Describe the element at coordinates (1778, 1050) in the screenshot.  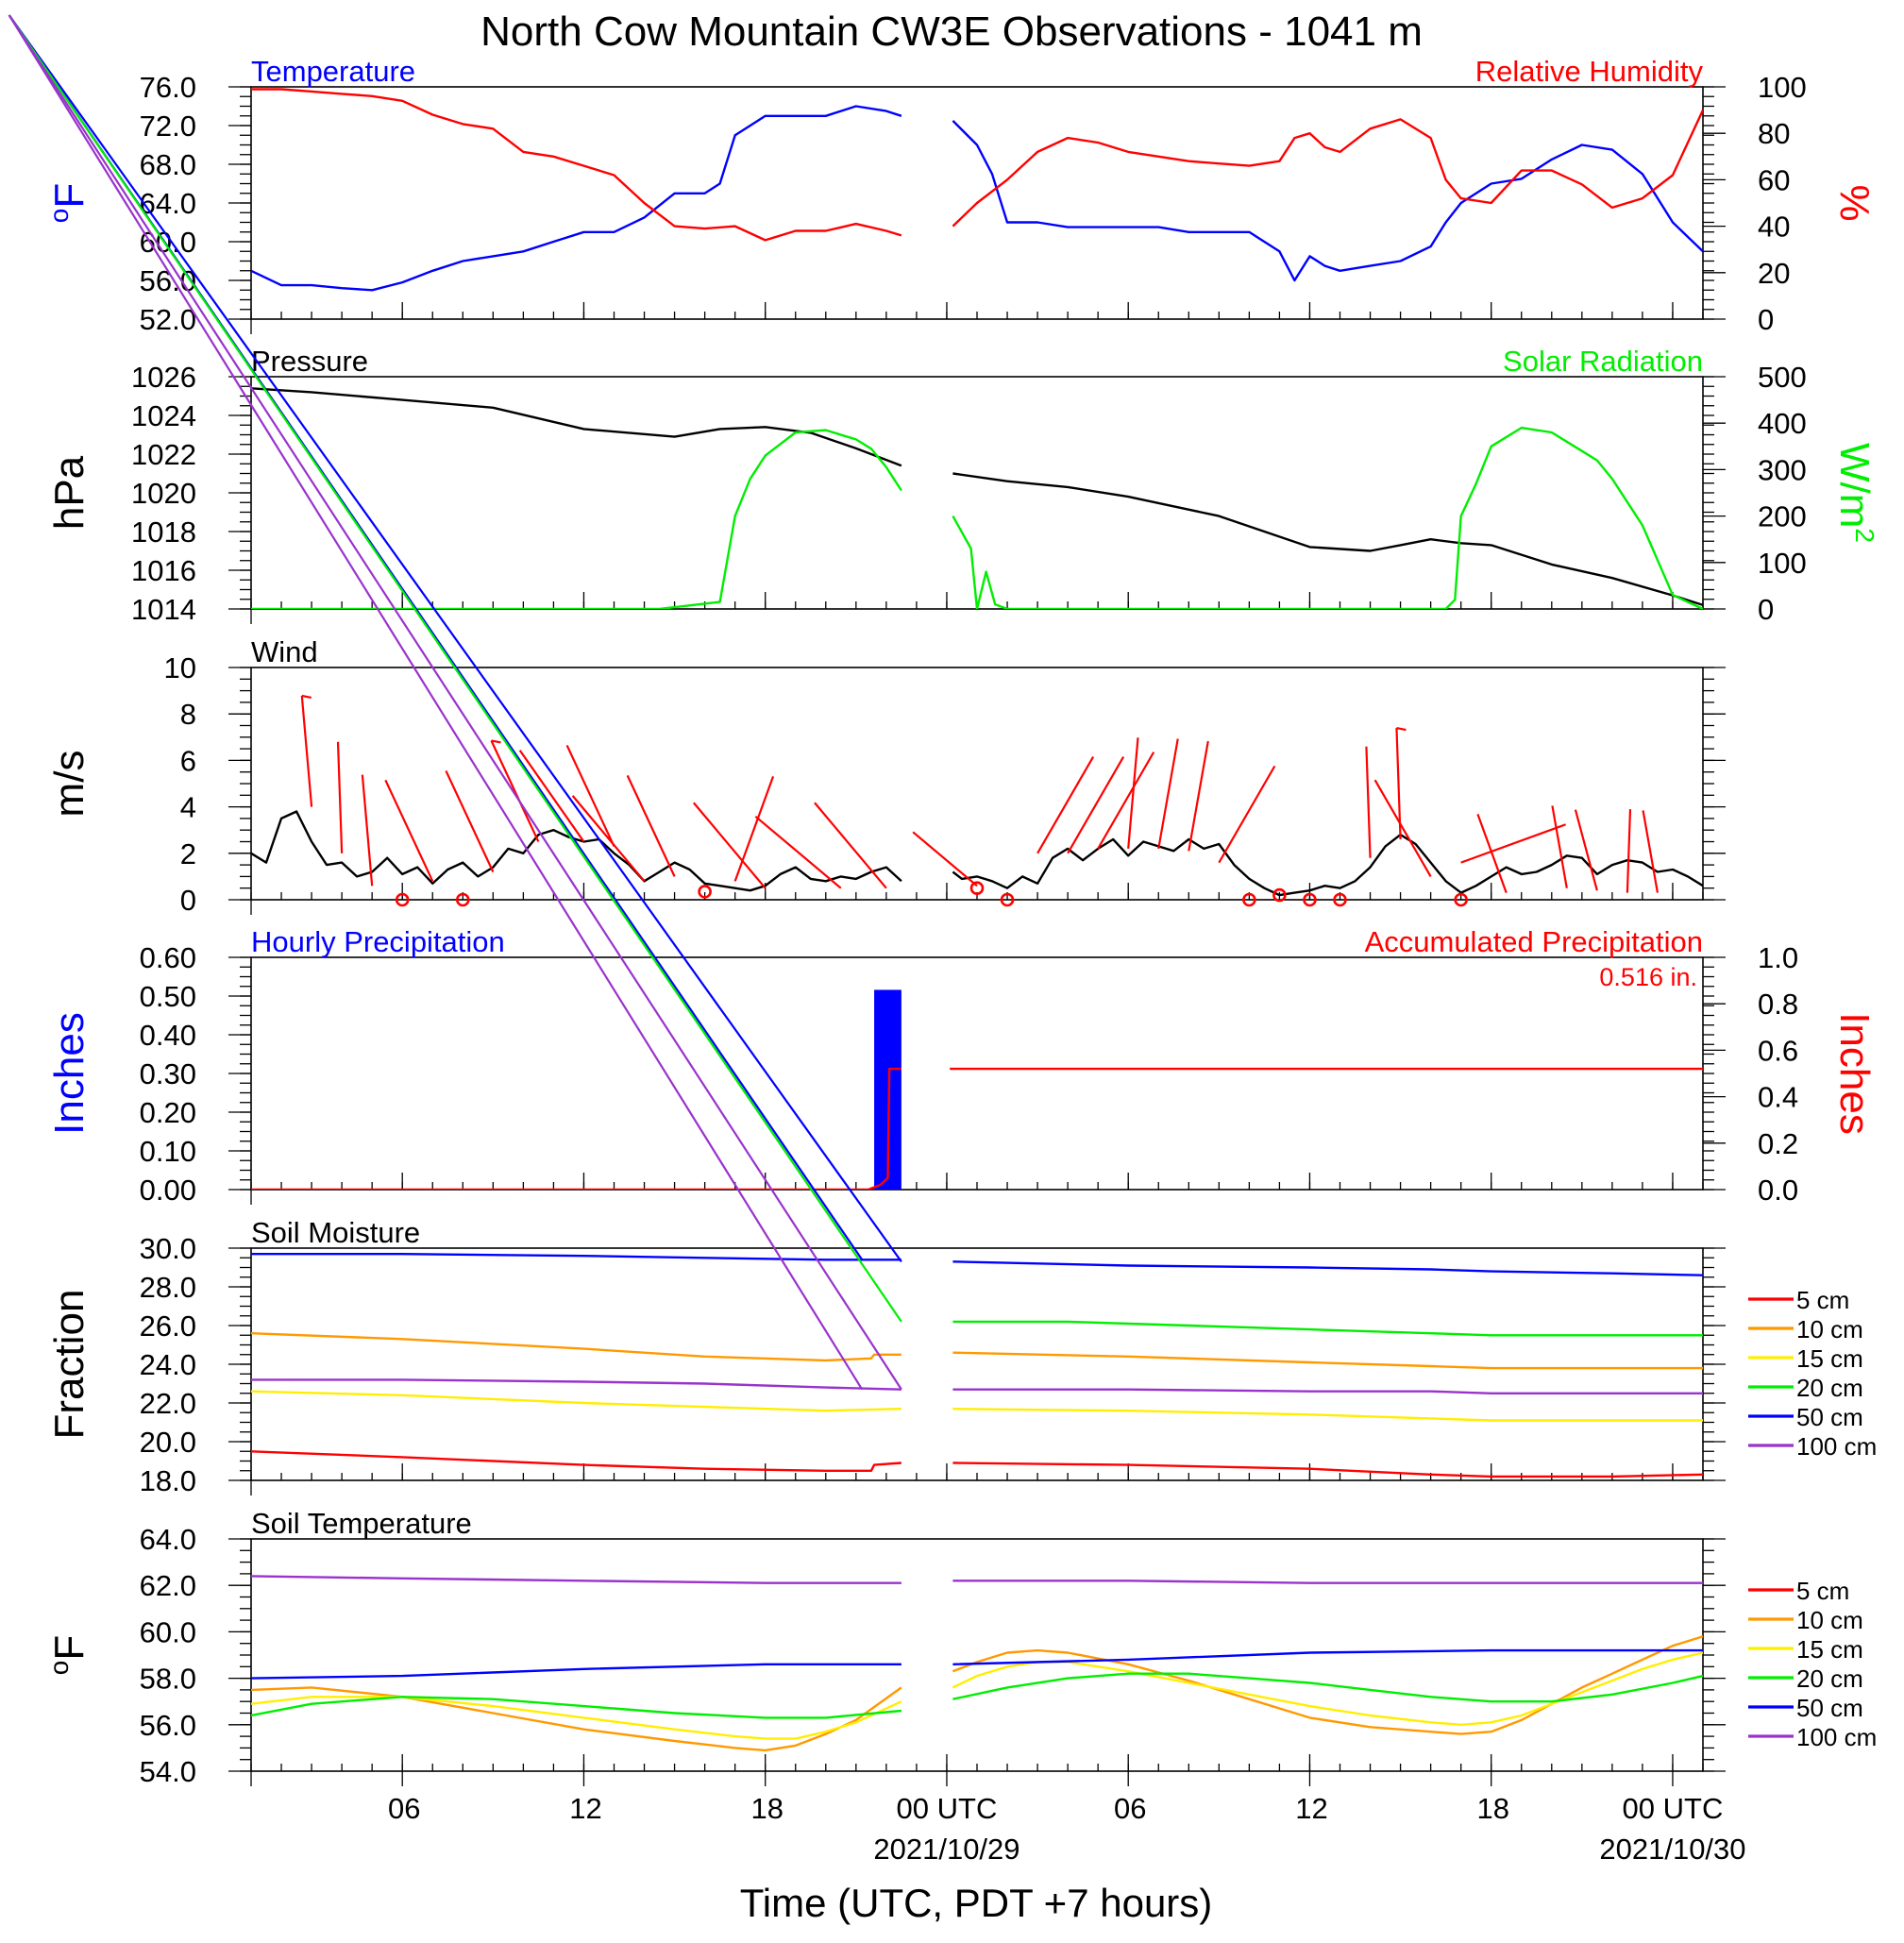
I see `right-tick-label: 0.6` at that location.